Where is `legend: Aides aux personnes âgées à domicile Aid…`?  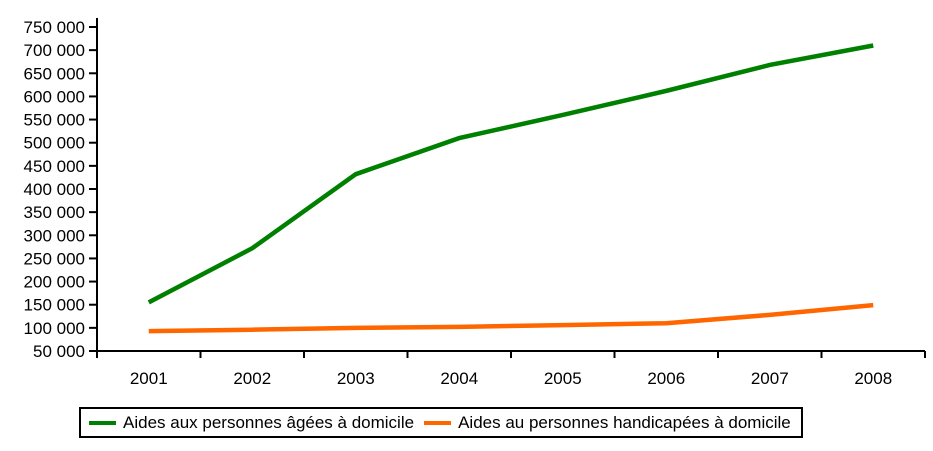 legend: Aides aux personnes âgées à domicile Aid… is located at coordinates (441, 422).